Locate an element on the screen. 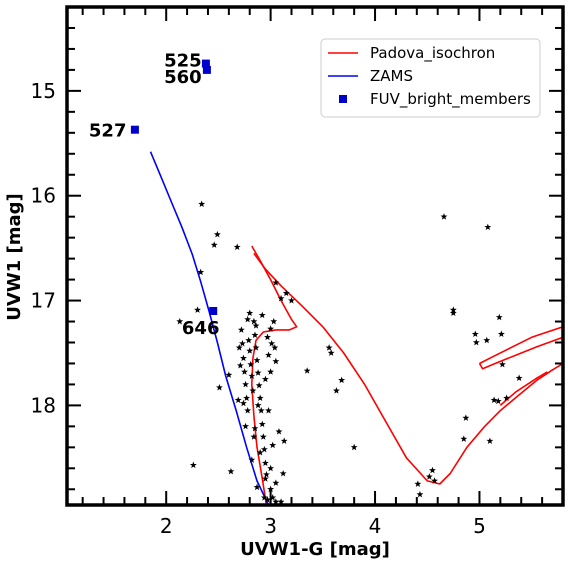 The height and width of the screenshot is (566, 568). legend: Padova_isochron ZAMS FUV_bright_members is located at coordinates (430, 78).